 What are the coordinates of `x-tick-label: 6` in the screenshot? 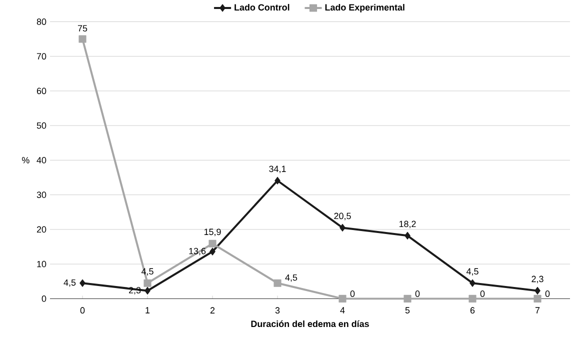 It's located at (472, 310).